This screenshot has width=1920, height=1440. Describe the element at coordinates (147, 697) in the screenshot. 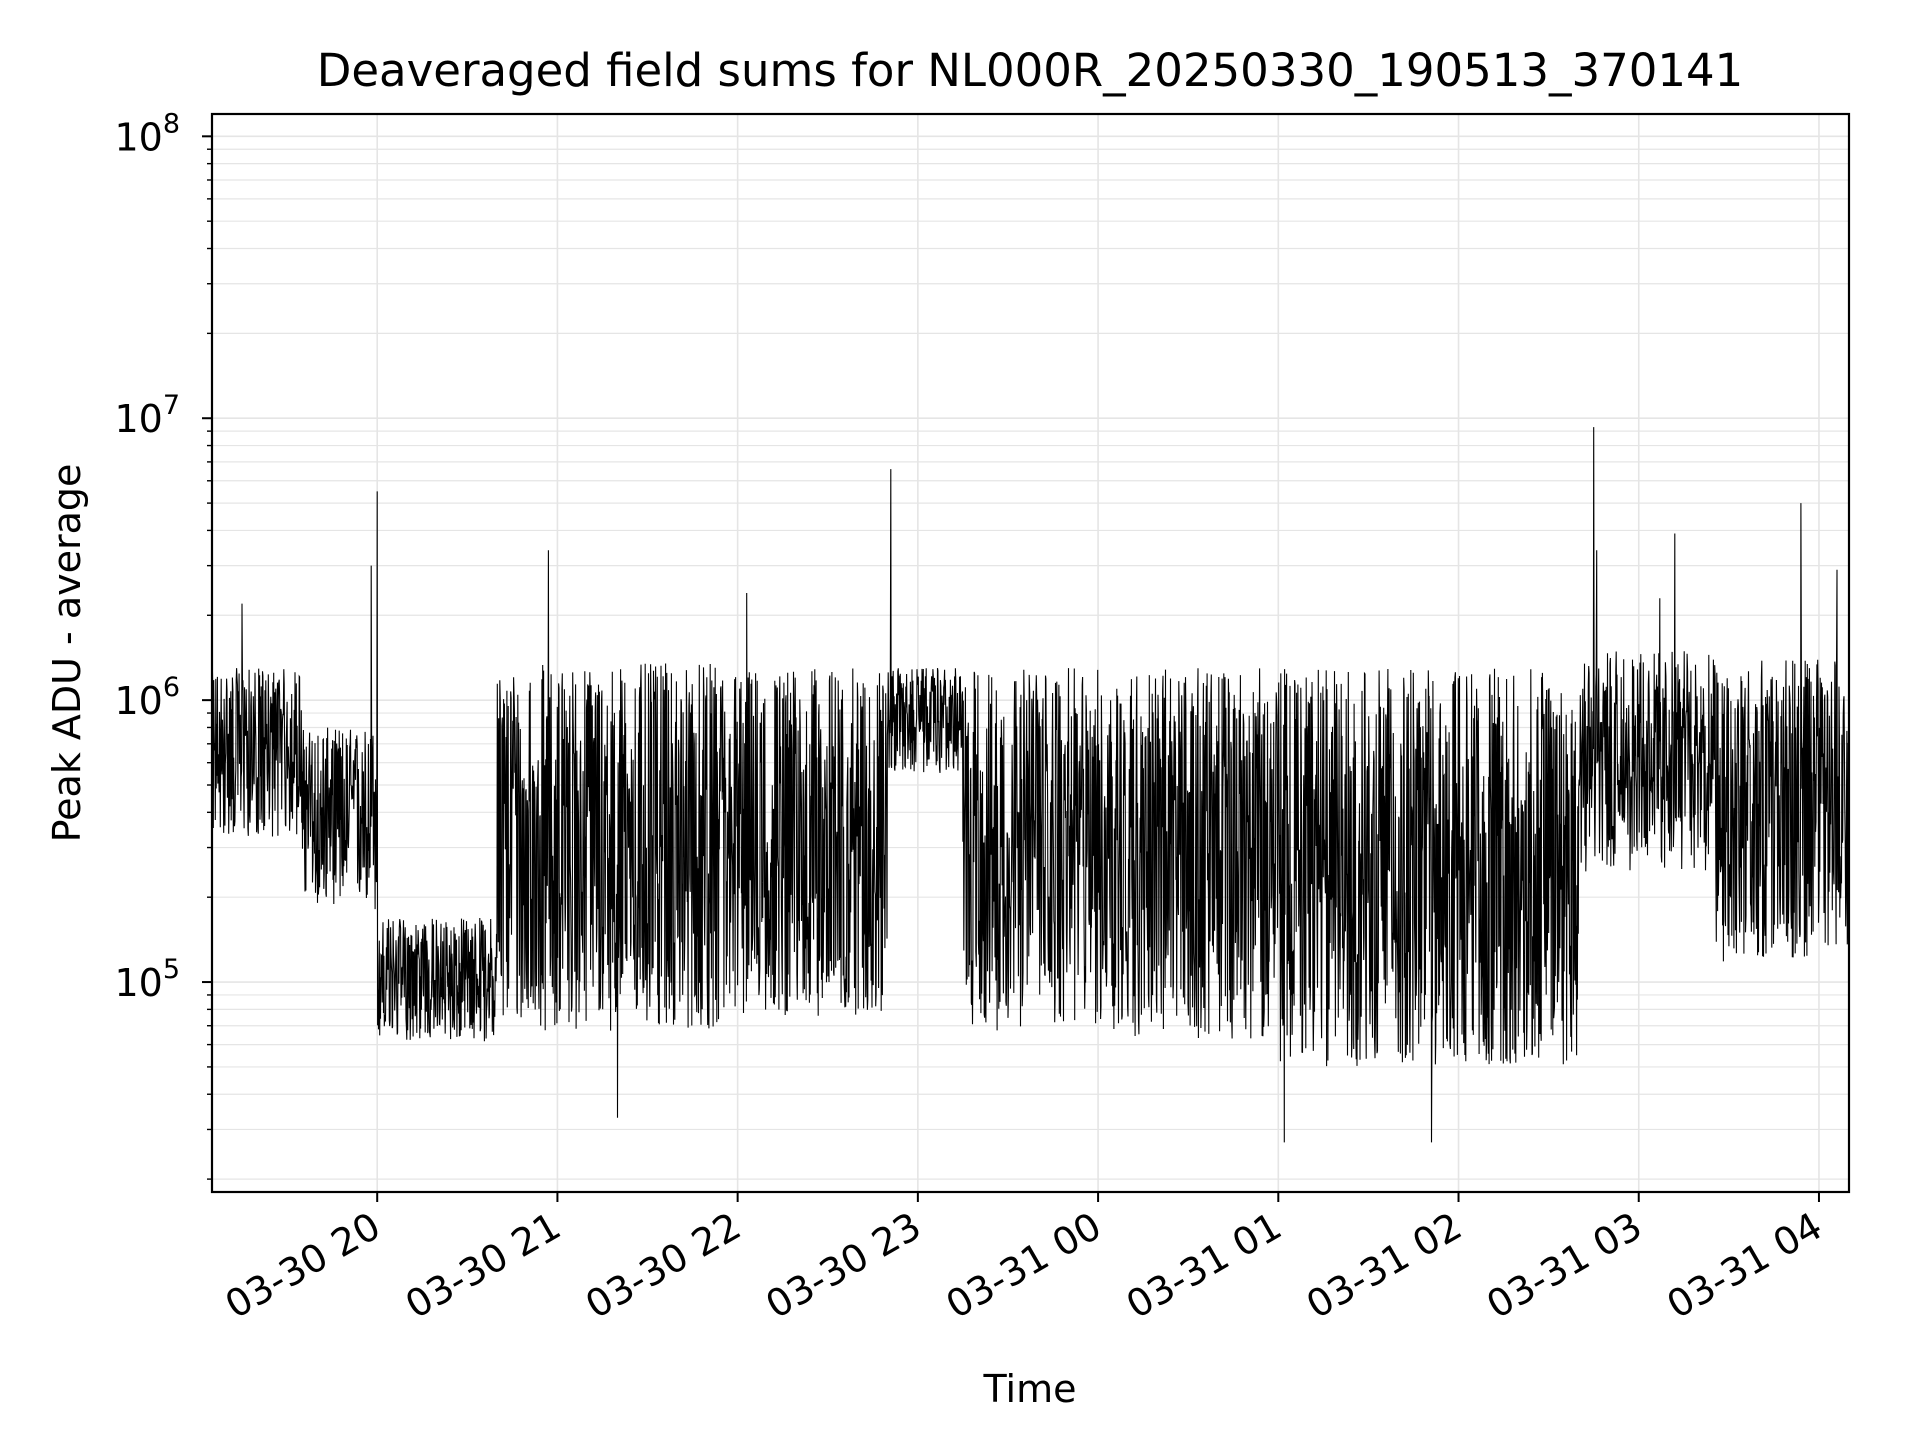

I see `y-tick-label: 10⁶` at that location.